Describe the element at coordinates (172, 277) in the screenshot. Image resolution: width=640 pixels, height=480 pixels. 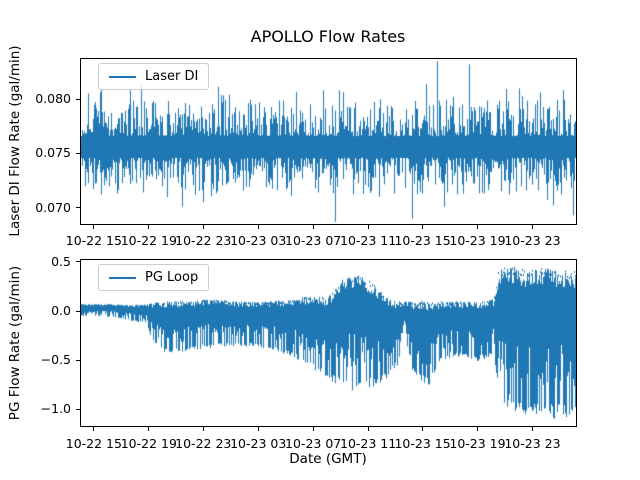
I see `legend-label-pg-loop: PG Loop` at that location.